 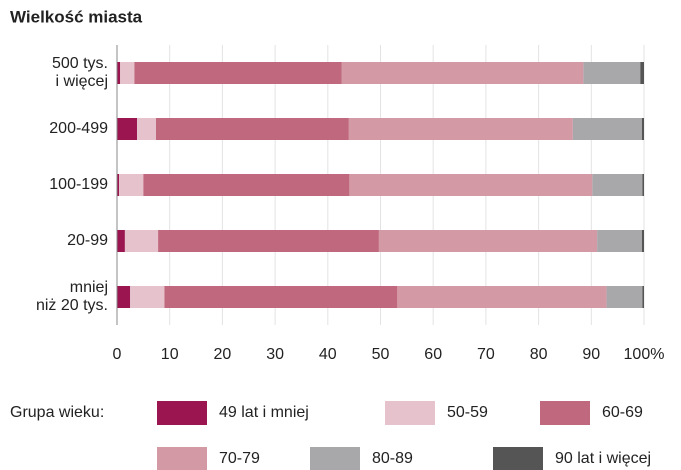 What do you see at coordinates (275, 354) in the screenshot?
I see `x-tick-label: 30` at bounding box center [275, 354].